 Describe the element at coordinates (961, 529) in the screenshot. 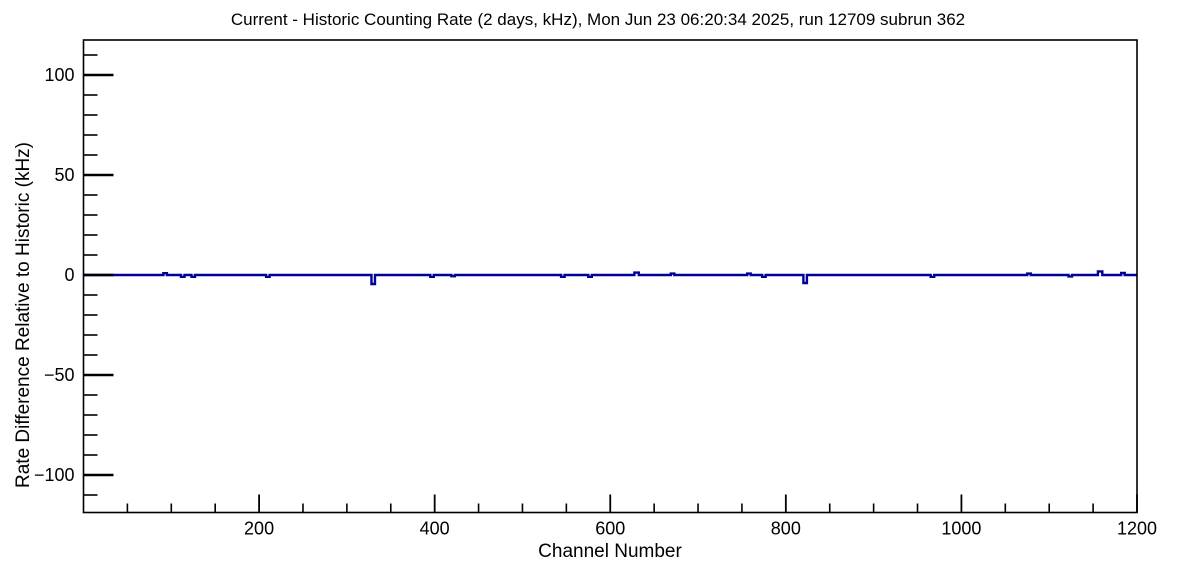

I see `x-tick-label-1000: 1000` at that location.